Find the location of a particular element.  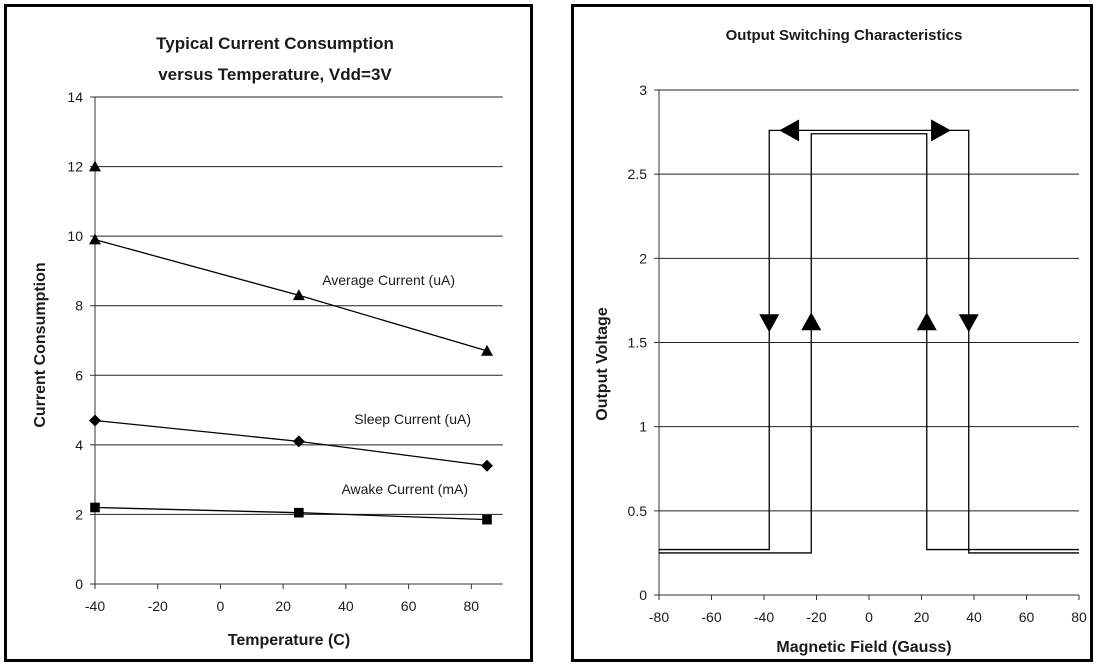

y-tick-label: 2.5 is located at coordinates (638, 174).